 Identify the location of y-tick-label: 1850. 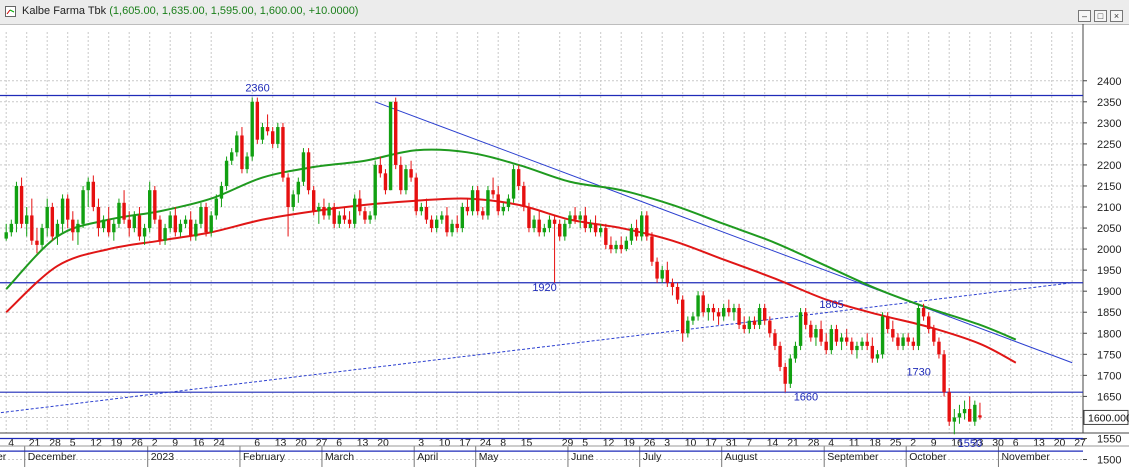
(1109, 313).